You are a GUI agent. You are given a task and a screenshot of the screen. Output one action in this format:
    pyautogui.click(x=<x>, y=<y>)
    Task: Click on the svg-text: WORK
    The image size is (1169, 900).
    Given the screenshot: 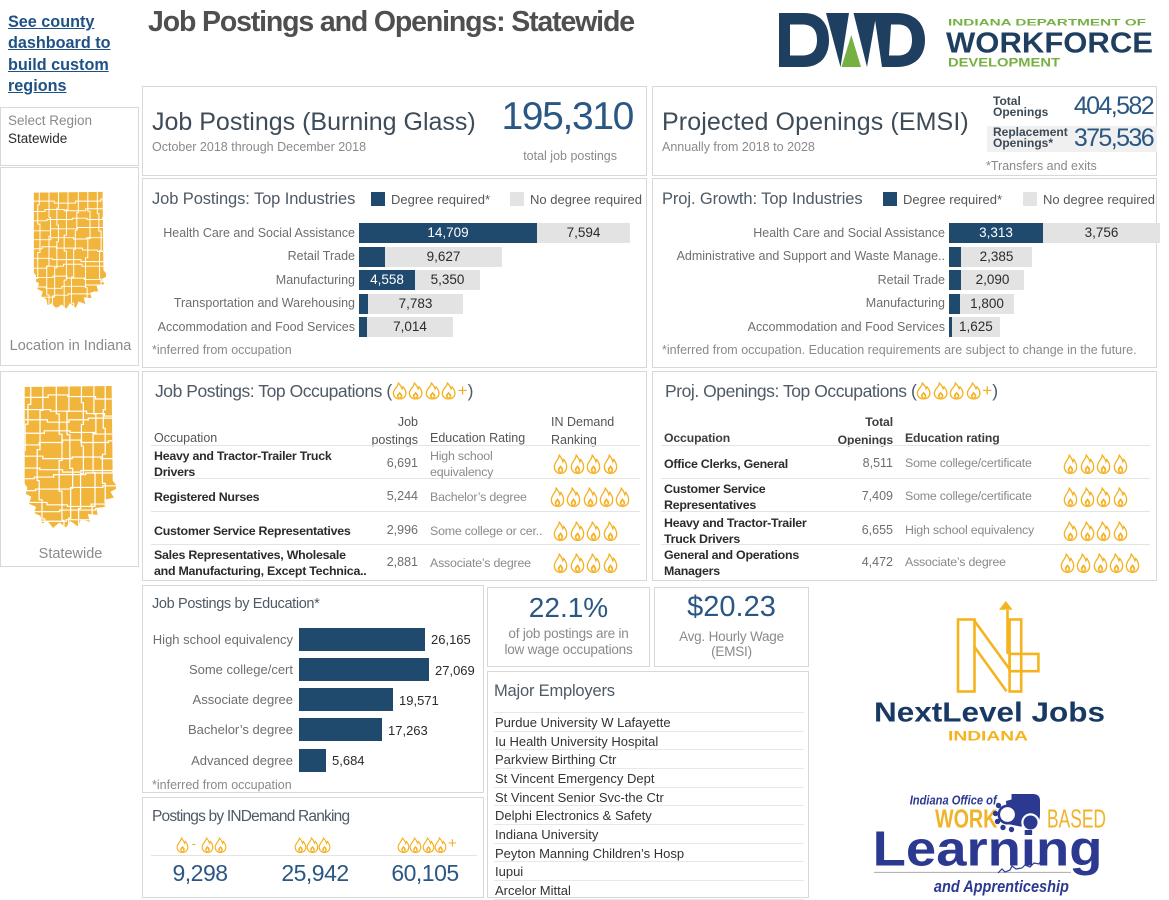 What is the action you would take?
    pyautogui.click(x=966, y=818)
    